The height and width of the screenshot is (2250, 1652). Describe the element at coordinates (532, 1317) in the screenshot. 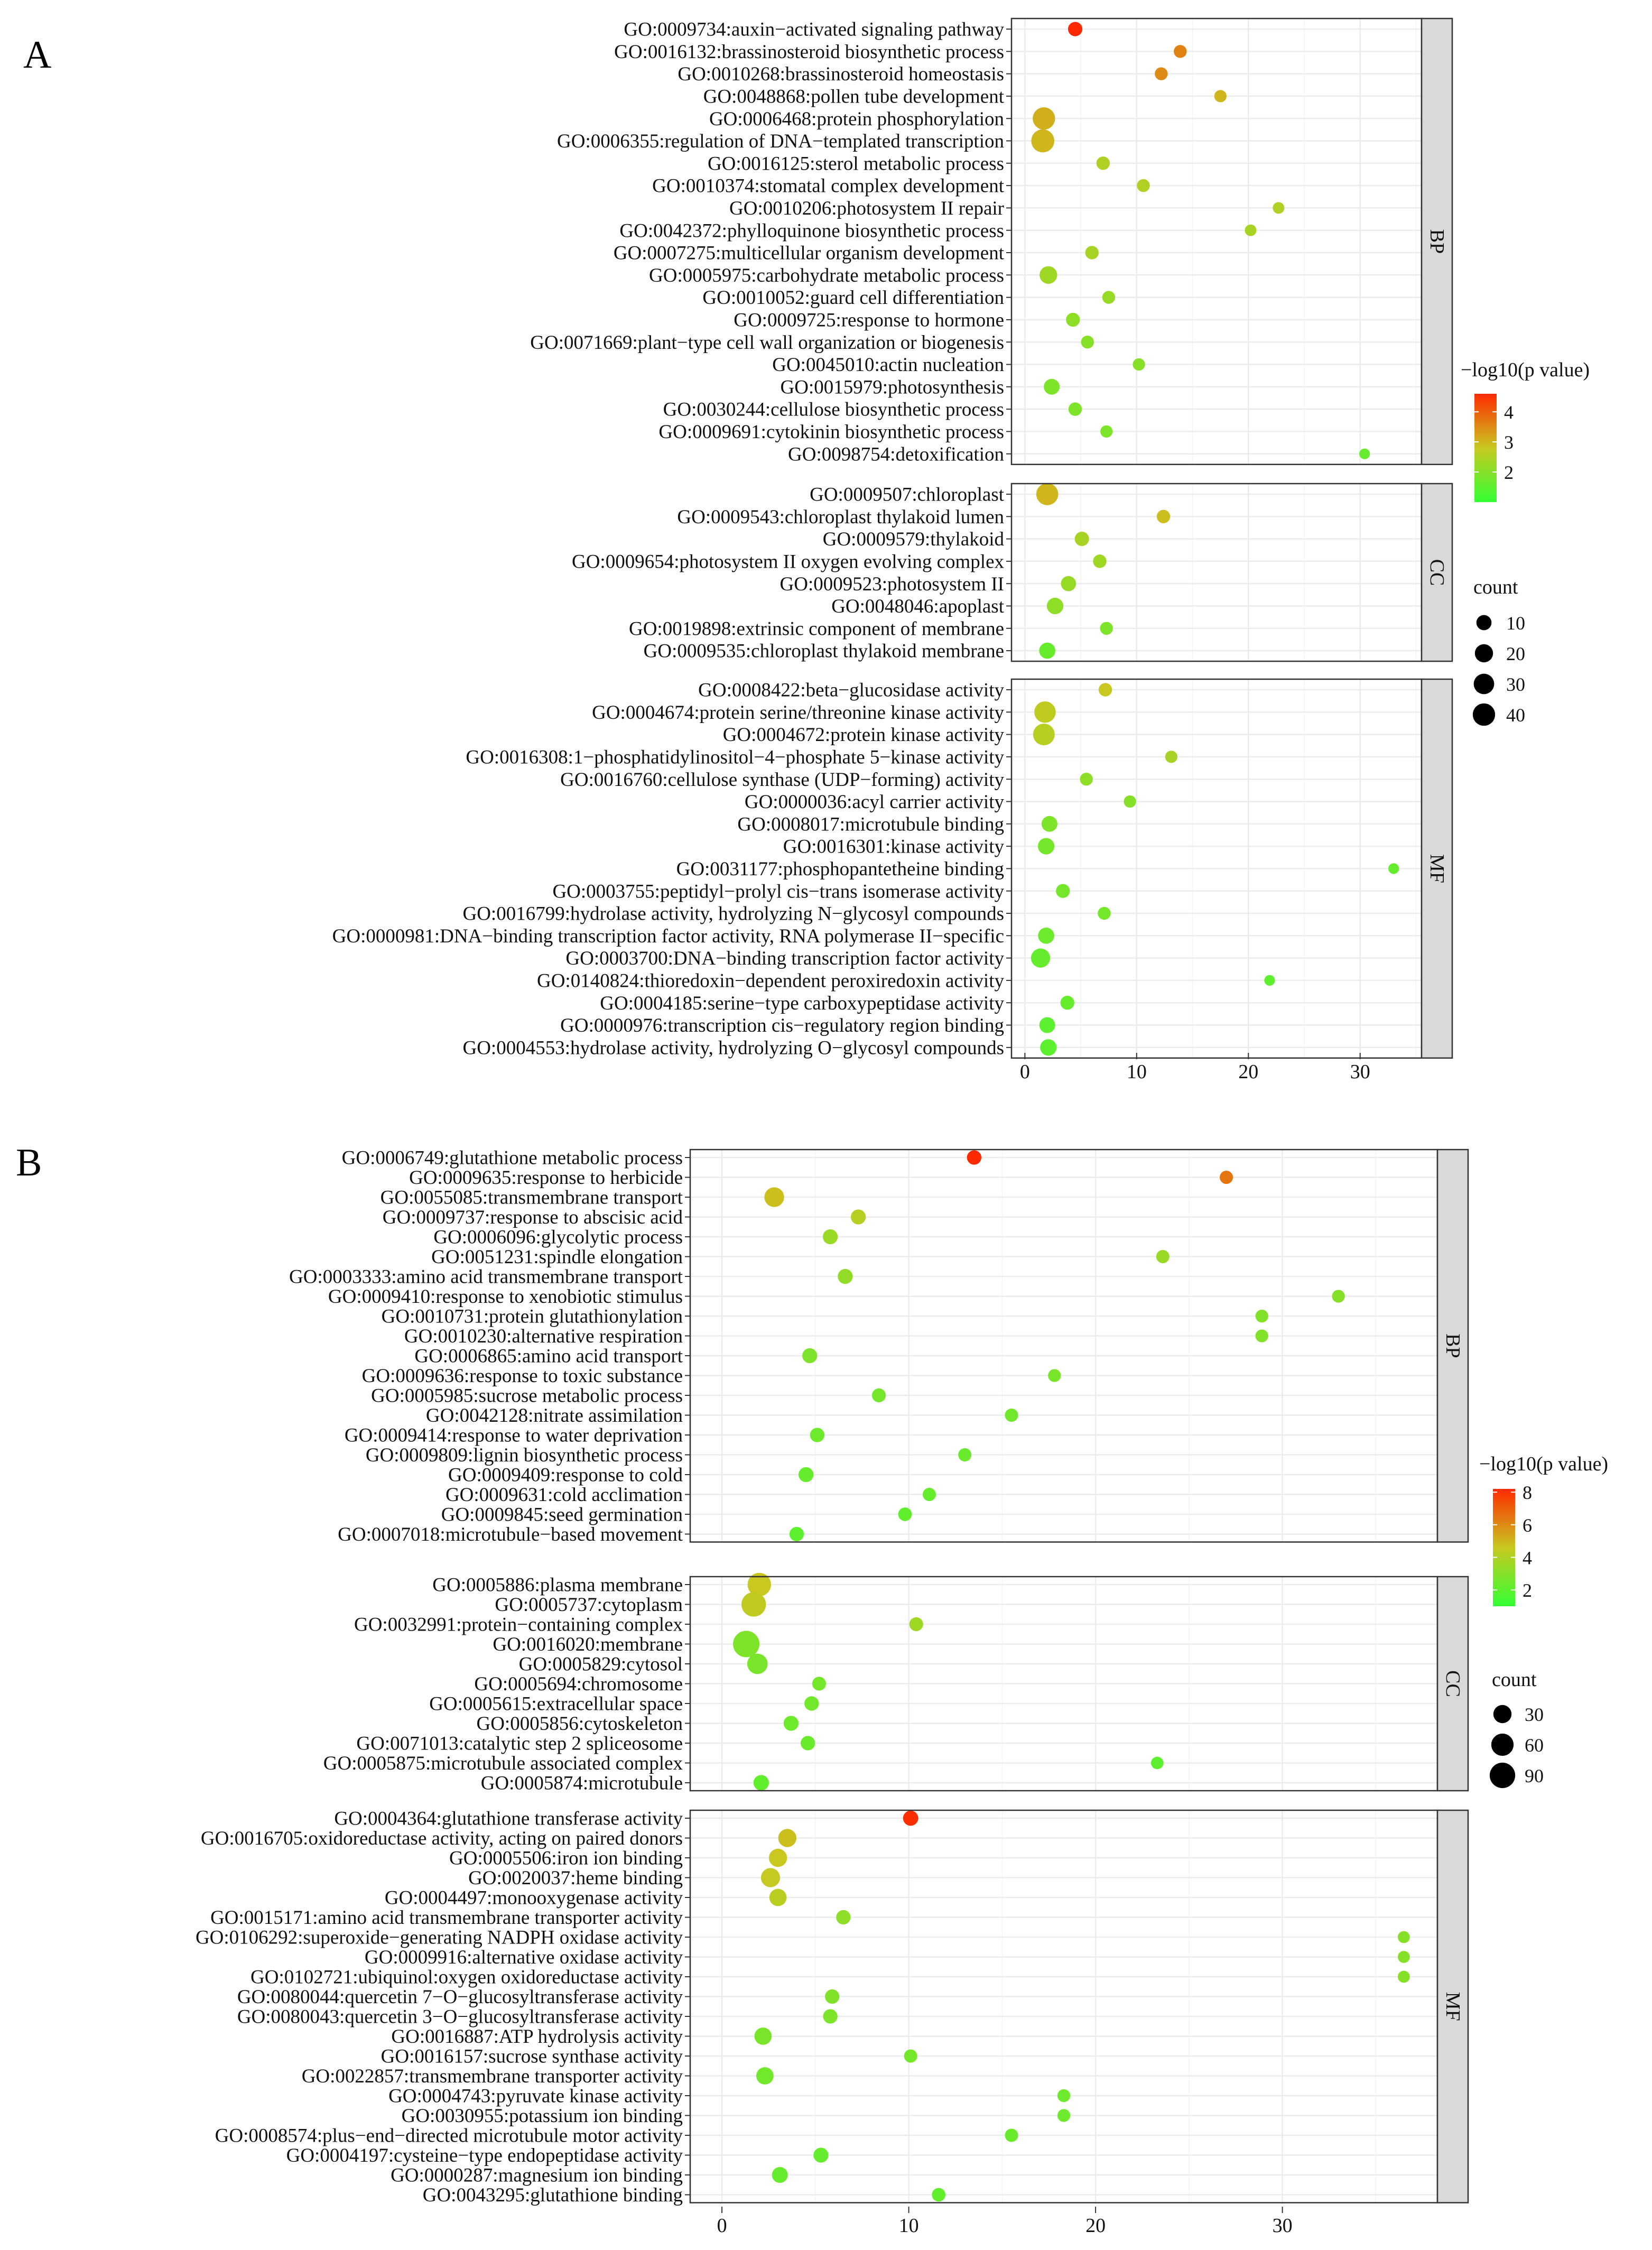

I see `term-label: GO:0010731:protein glutathionylation` at that location.